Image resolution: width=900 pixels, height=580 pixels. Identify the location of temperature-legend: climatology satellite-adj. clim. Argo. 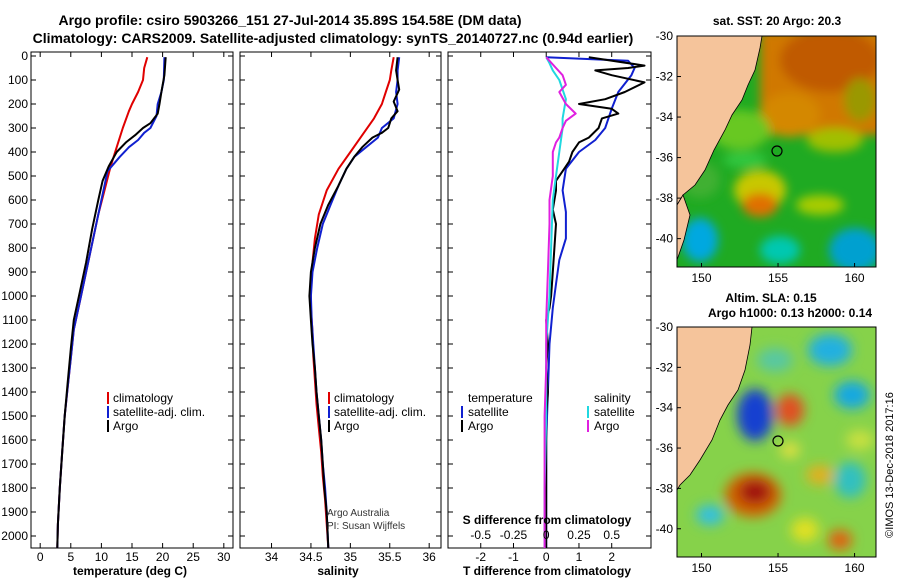
(156, 412).